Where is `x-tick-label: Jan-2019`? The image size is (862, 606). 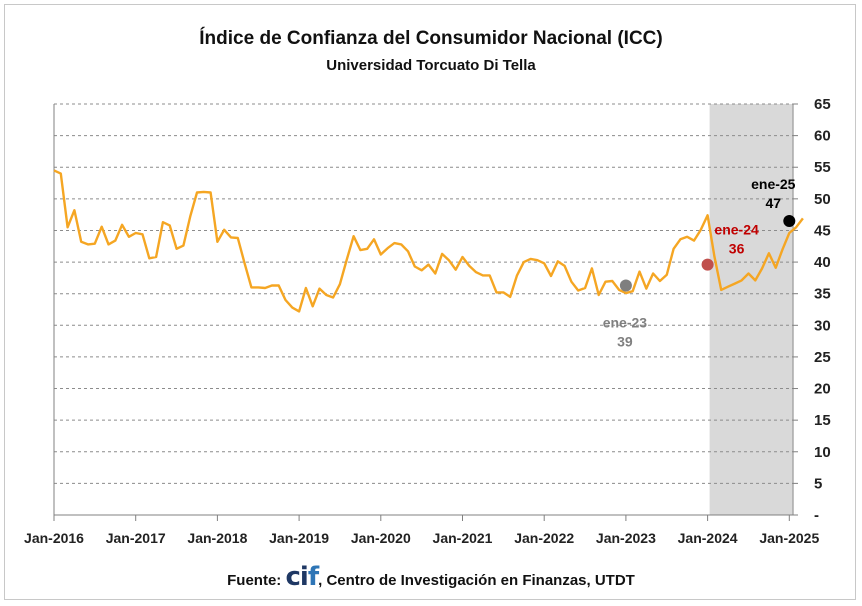
x-tick-label: Jan-2019 is located at coordinates (299, 538).